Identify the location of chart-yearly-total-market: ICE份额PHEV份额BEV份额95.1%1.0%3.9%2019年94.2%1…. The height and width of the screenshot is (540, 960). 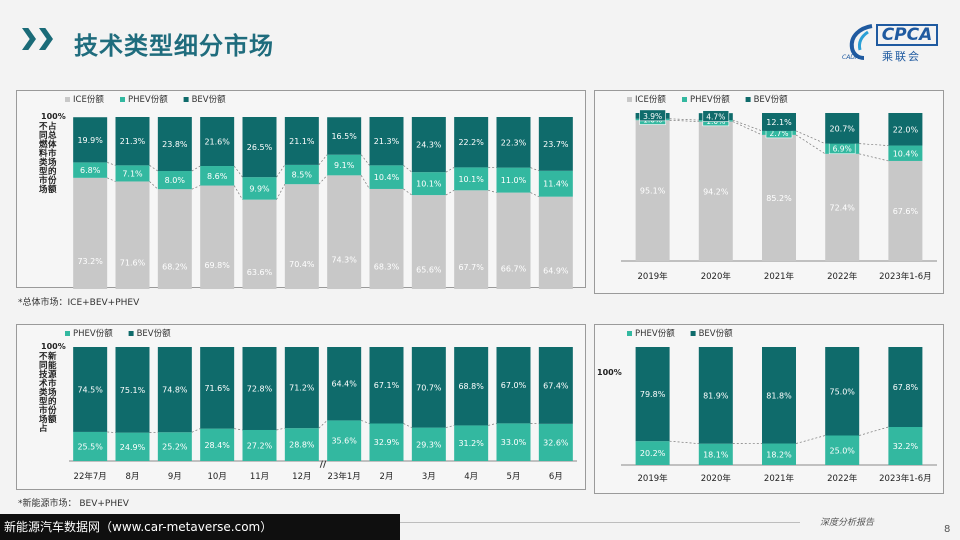
(779, 188).